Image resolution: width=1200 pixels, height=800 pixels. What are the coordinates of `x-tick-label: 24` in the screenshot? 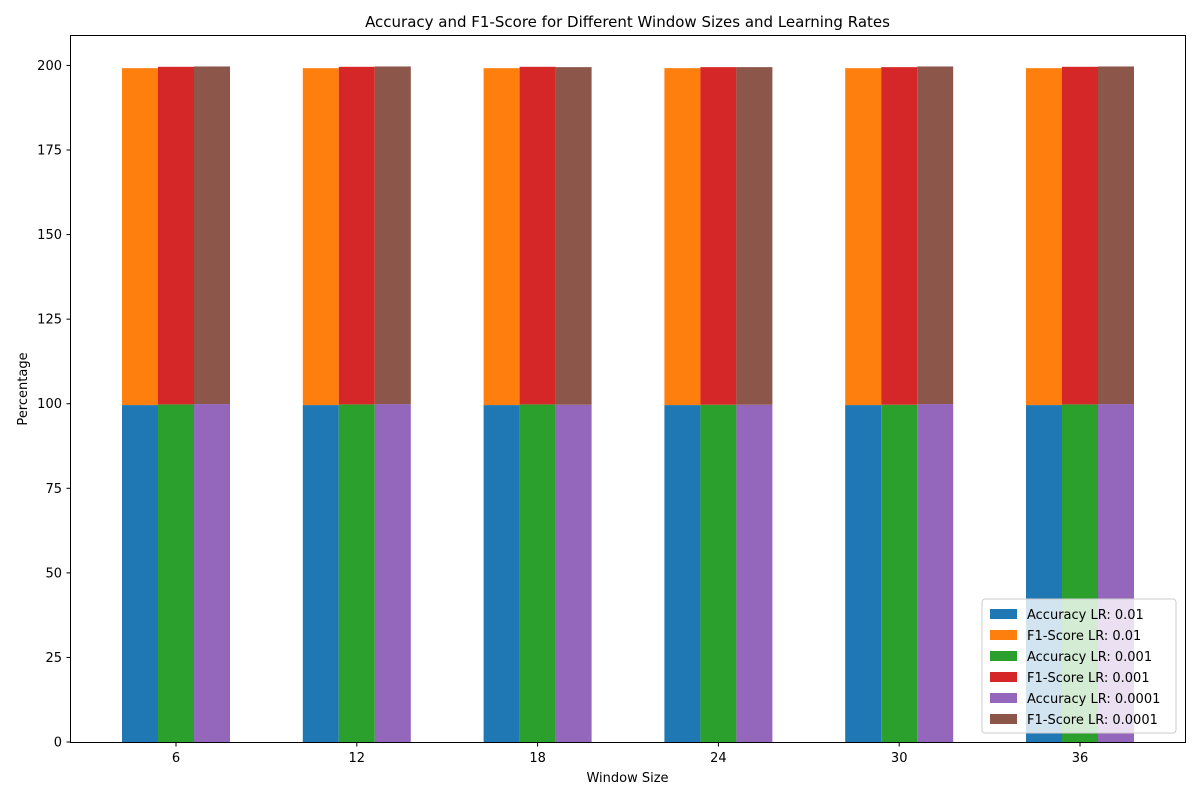 It's located at (718, 758).